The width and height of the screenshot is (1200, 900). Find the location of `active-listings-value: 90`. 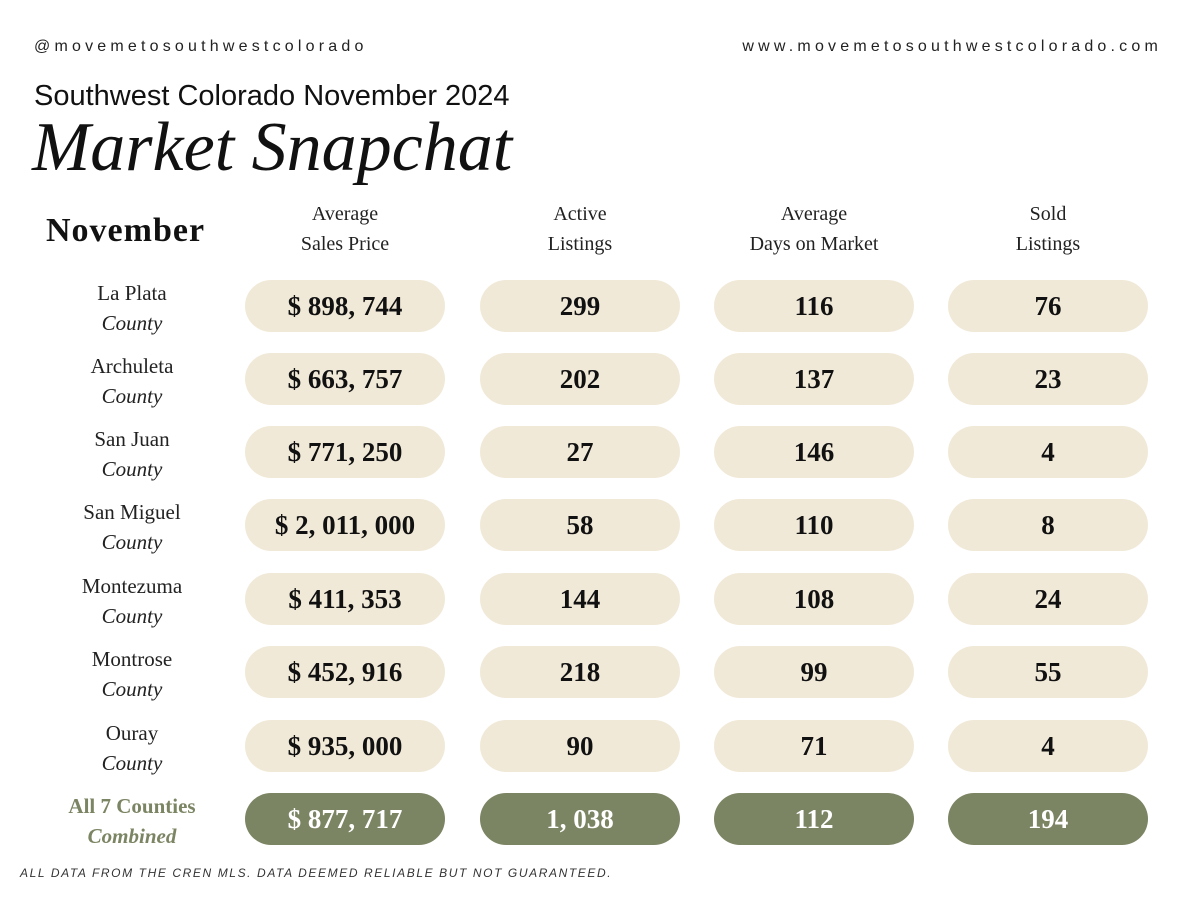

active-listings-value: 90 is located at coordinates (580, 746).